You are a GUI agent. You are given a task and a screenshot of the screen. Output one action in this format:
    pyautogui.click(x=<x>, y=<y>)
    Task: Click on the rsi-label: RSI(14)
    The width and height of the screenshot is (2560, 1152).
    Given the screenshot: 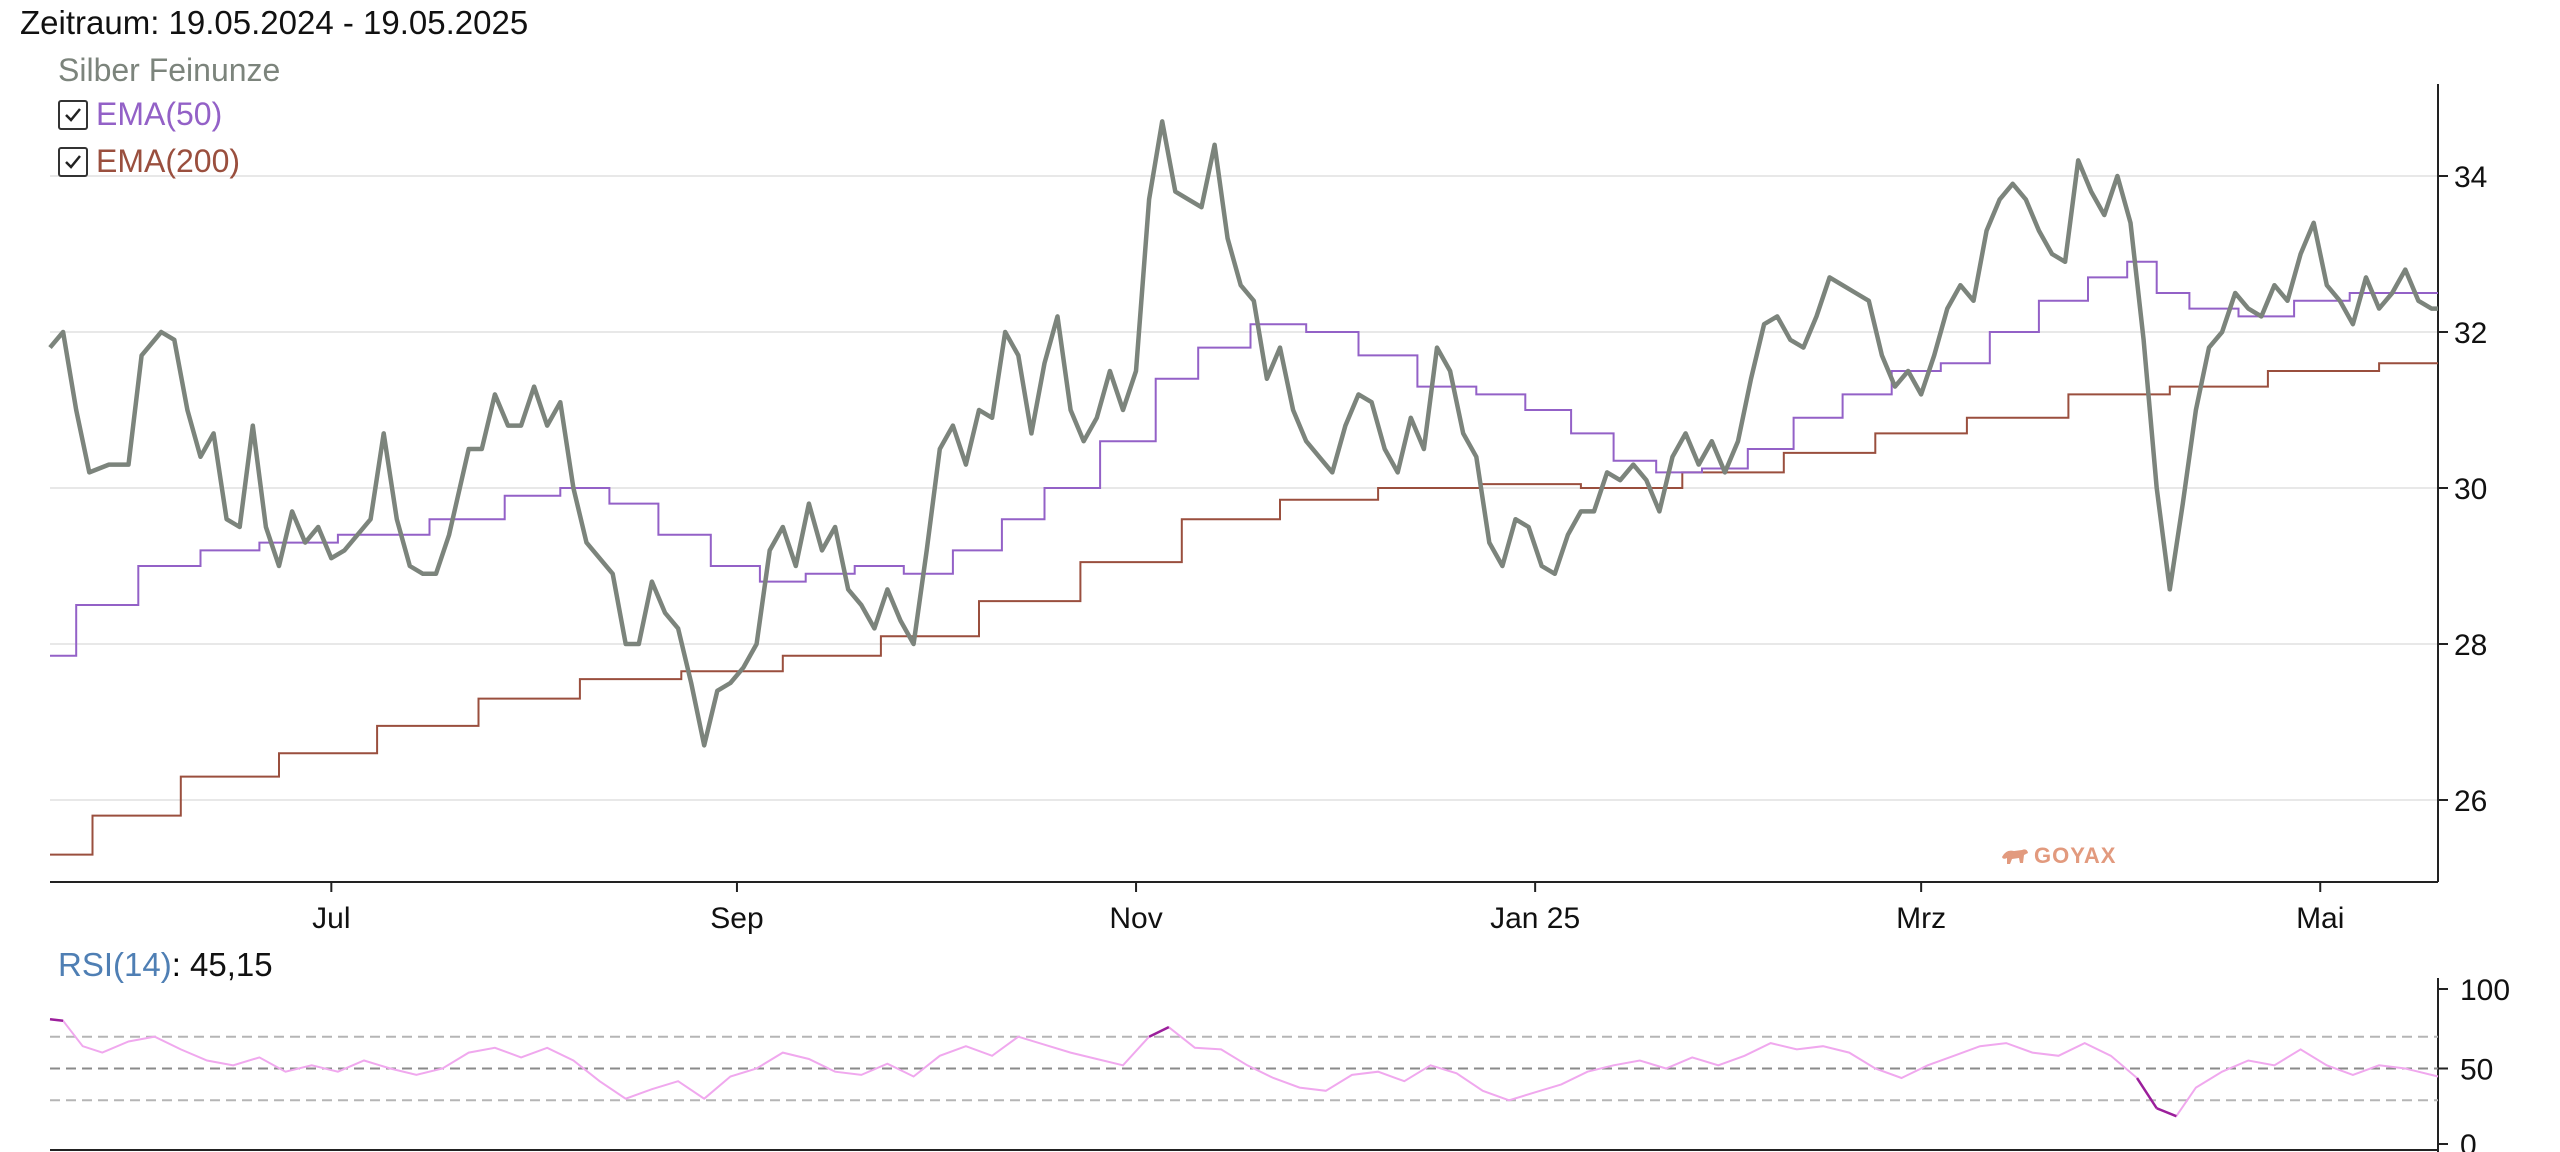 What is the action you would take?
    pyautogui.click(x=115, y=964)
    